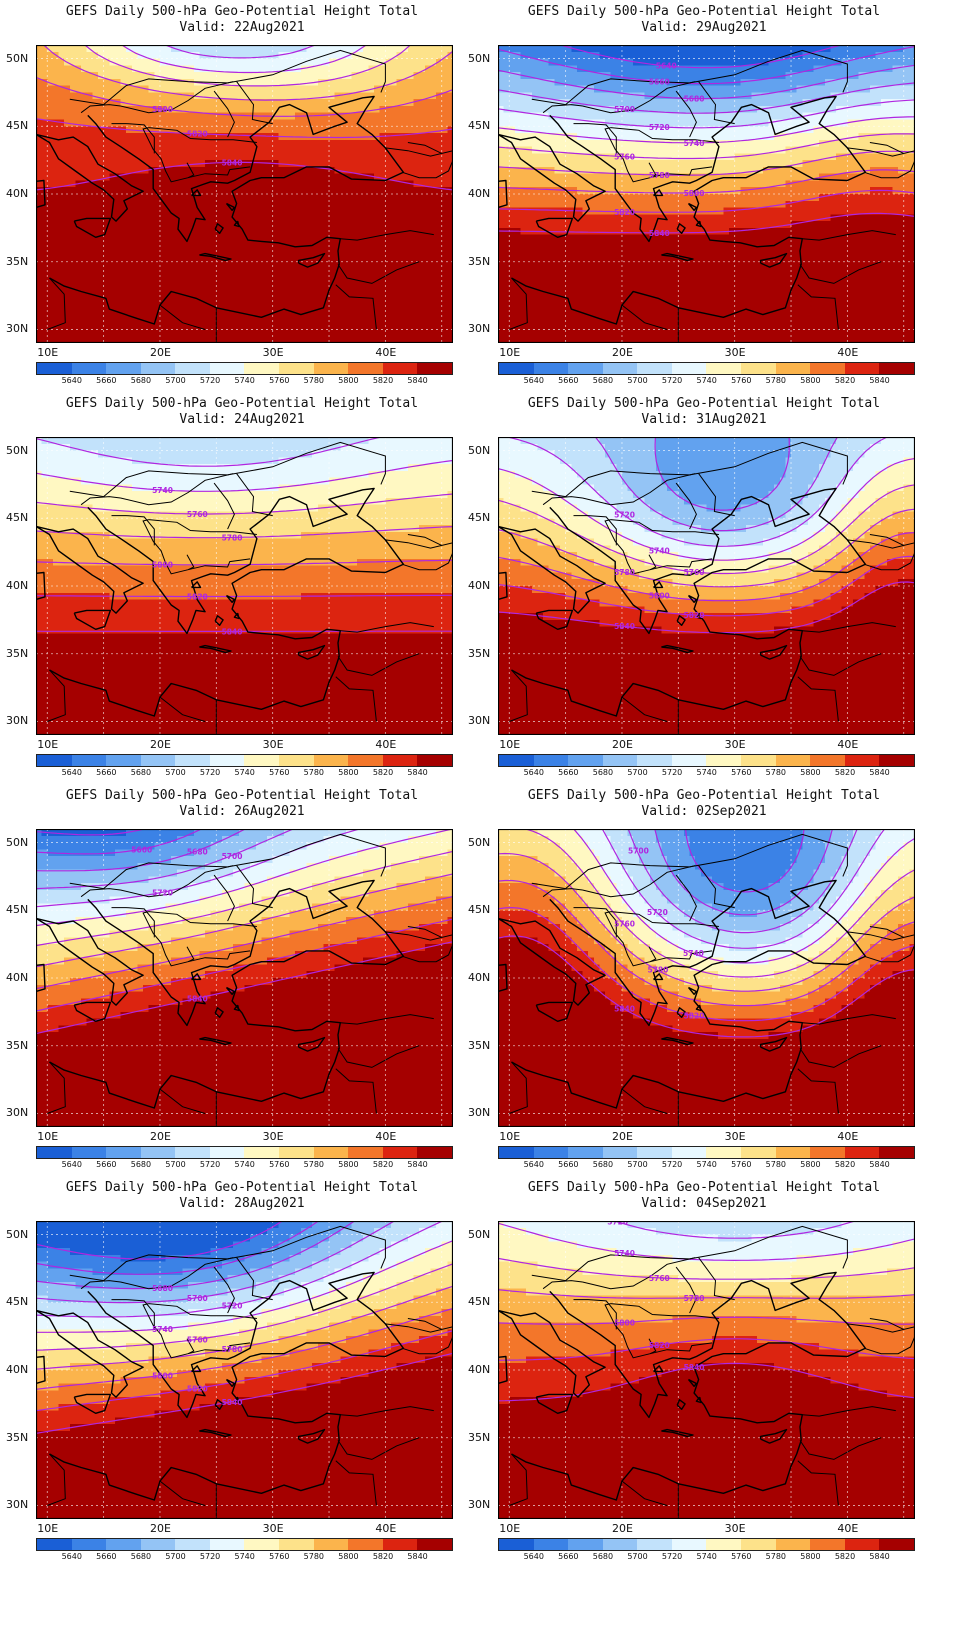 The height and width of the screenshot is (1640, 964). I want to click on color-scale-label: 5820, so click(845, 772).